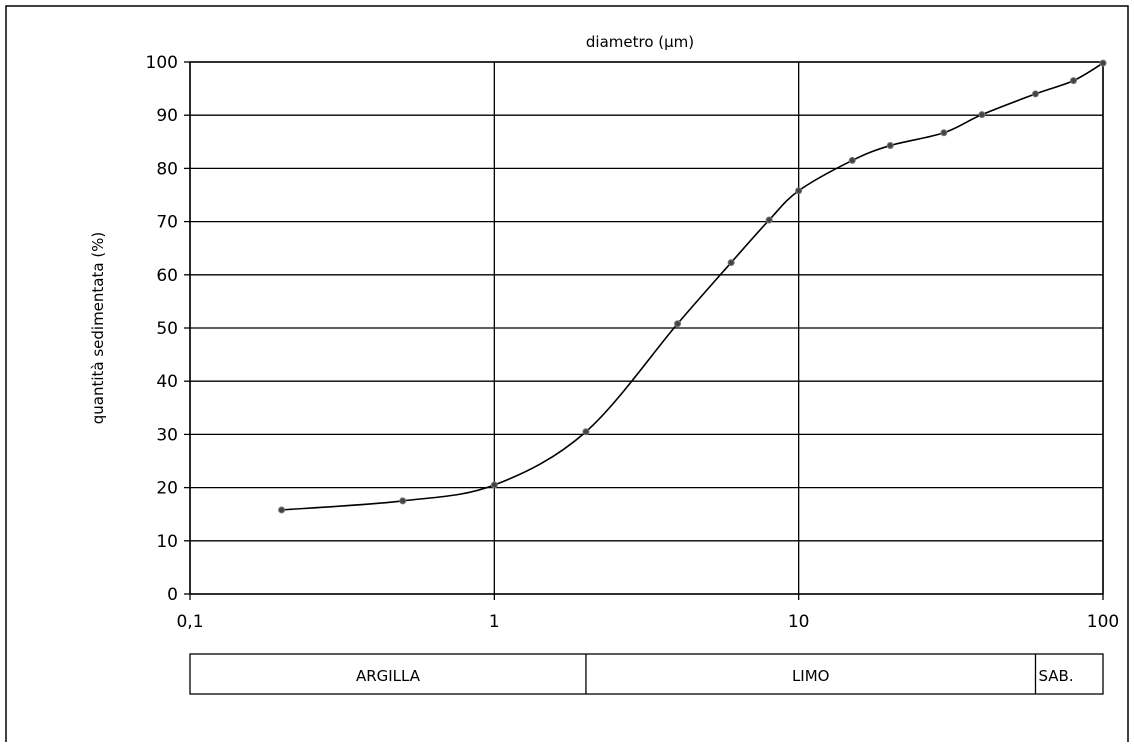 The height and width of the screenshot is (747, 1134). I want to click on y-tick-label: 100, so click(162, 63).